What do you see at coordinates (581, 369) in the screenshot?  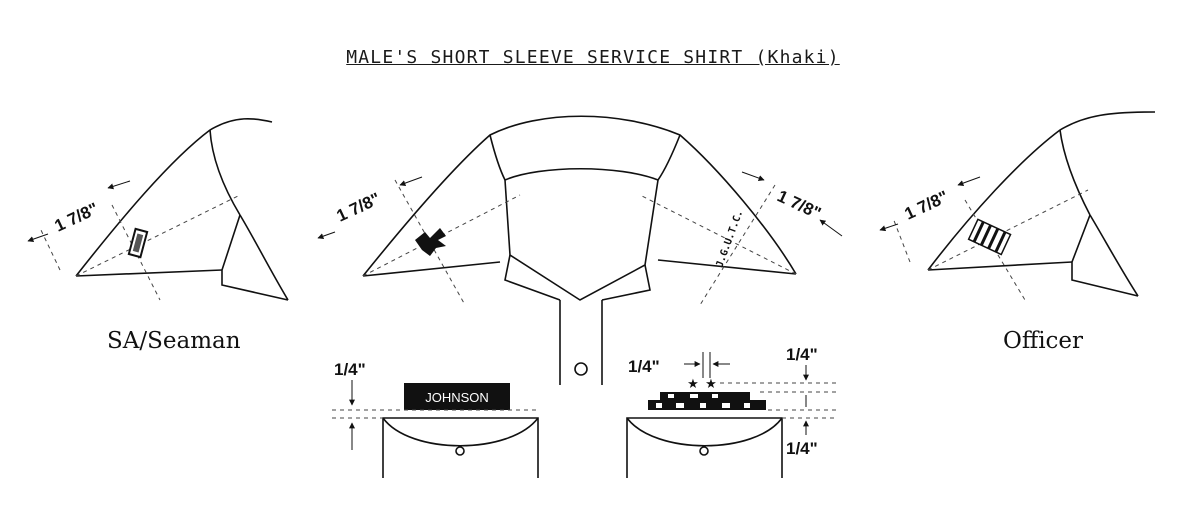 I see `shirt-button` at bounding box center [581, 369].